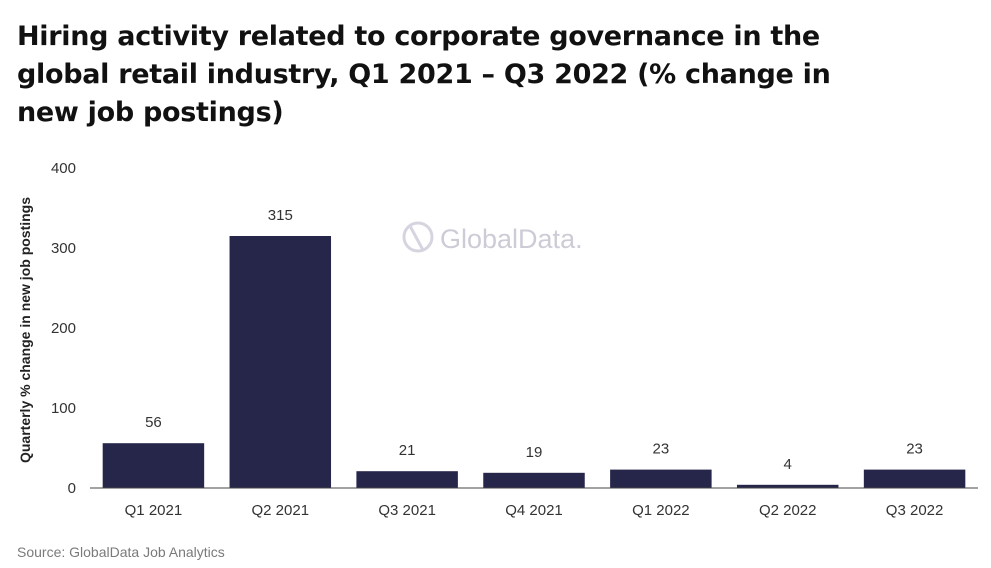 The image size is (991, 568). Describe the element at coordinates (280, 215) in the screenshot. I see `bar-value-label: 315` at that location.